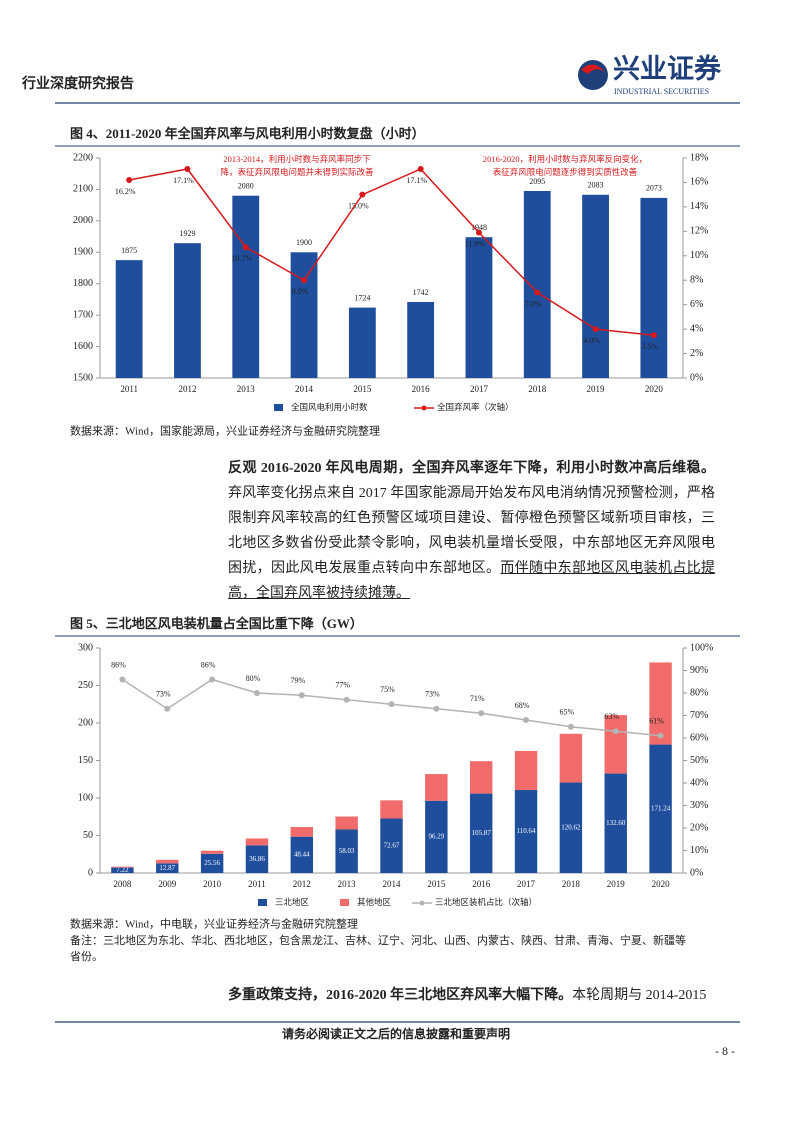 The image size is (793, 1122). What do you see at coordinates (83, 346) in the screenshot?
I see `y-tick-label: 1600` at bounding box center [83, 346].